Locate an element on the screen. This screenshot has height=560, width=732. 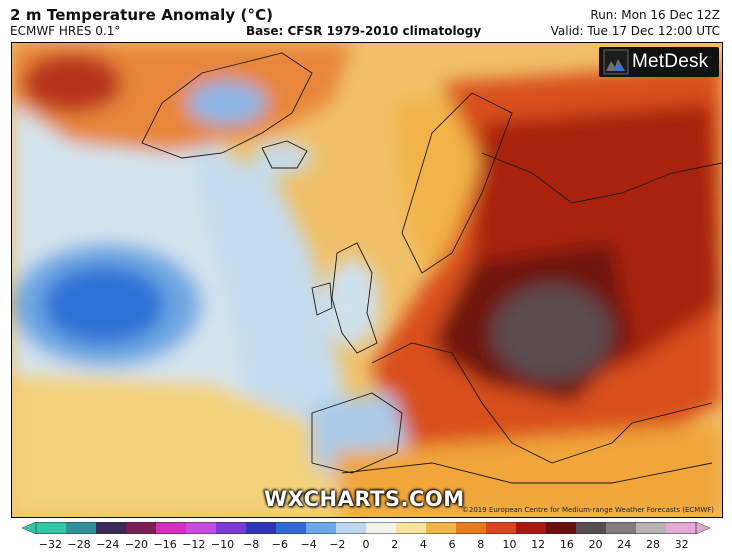
north-africa-warm is located at coordinates (527, 470).